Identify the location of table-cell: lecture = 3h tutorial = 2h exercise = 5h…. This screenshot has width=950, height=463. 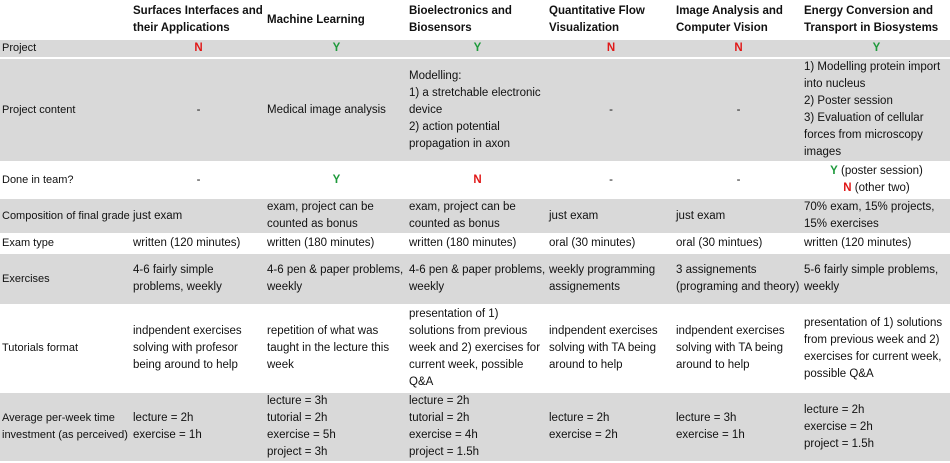
(336, 427).